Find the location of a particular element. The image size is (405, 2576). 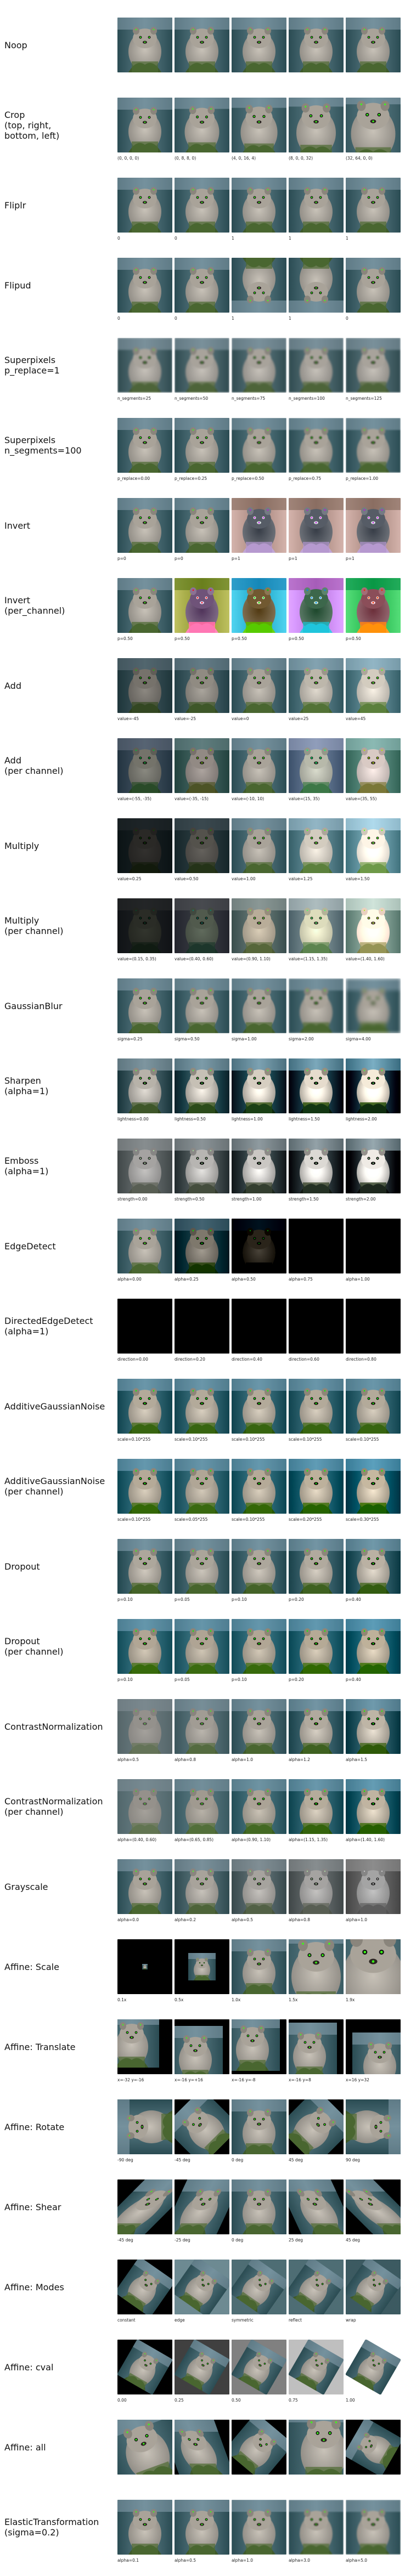

parameter-caption: sigma=0.50 is located at coordinates (188, 1039).